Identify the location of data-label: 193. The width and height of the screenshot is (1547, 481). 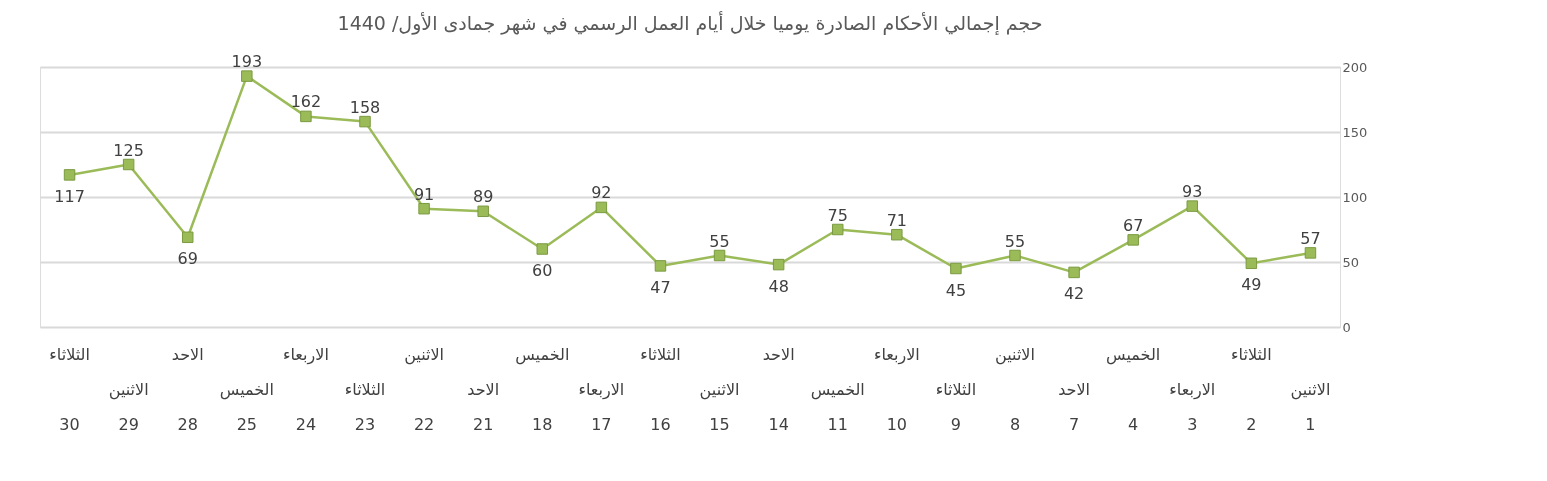
(247, 62).